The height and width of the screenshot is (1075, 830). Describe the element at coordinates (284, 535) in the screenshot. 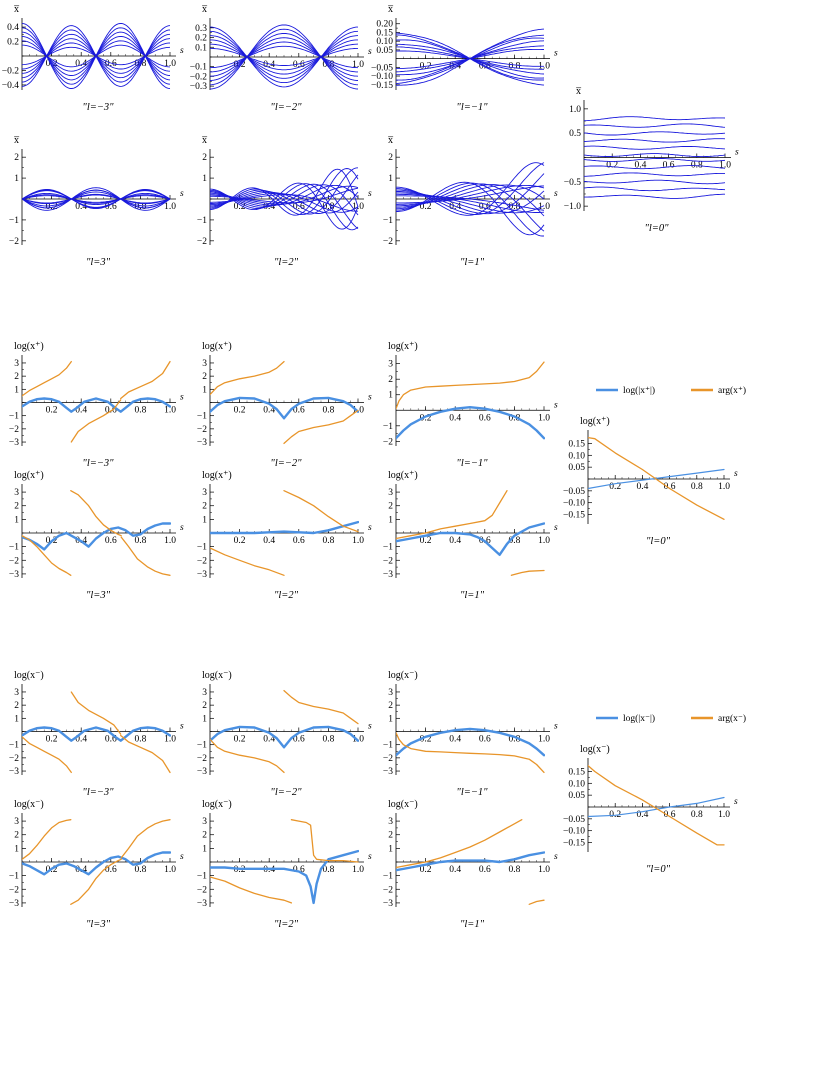

I see `panel-p4b: log(x⁺) −3 −2 −1 1 2 3 0.2 0.4 0.6 0.8 1.0 s "l=2"` at that location.